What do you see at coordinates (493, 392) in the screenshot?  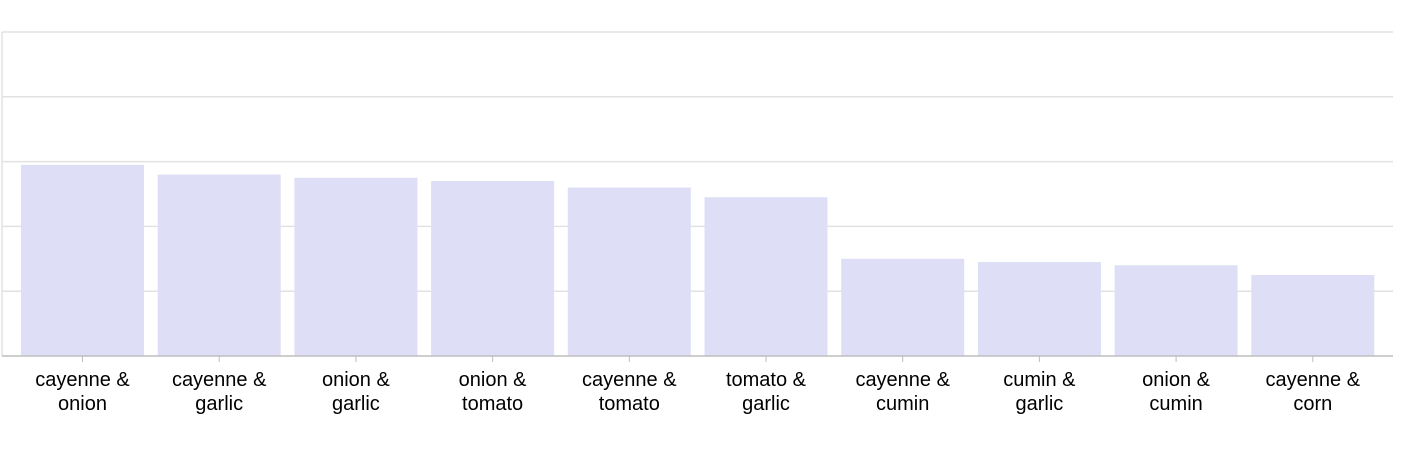 I see `x-tick-label: onion & tomato` at bounding box center [493, 392].